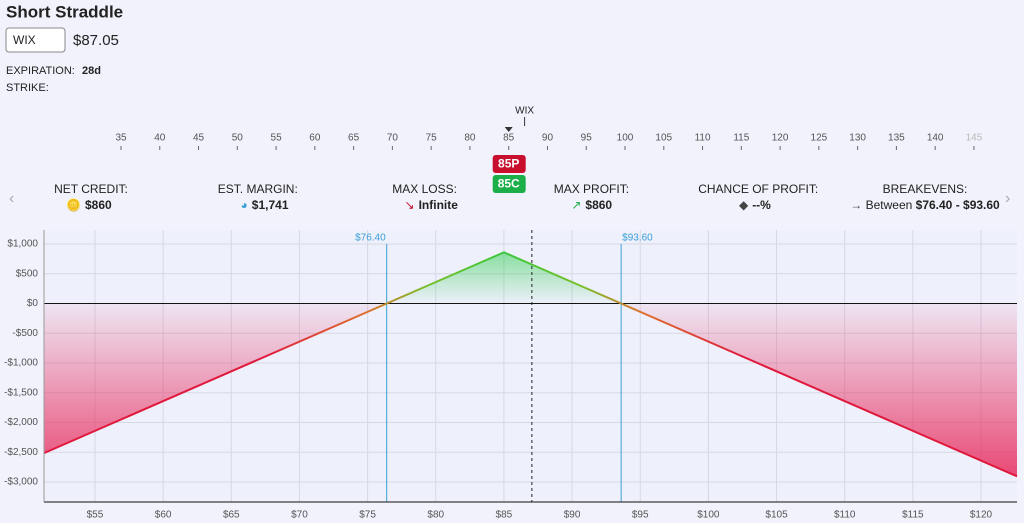 The height and width of the screenshot is (523, 1024). What do you see at coordinates (509, 138) in the screenshot?
I see `strike-tick-label: 85` at bounding box center [509, 138].